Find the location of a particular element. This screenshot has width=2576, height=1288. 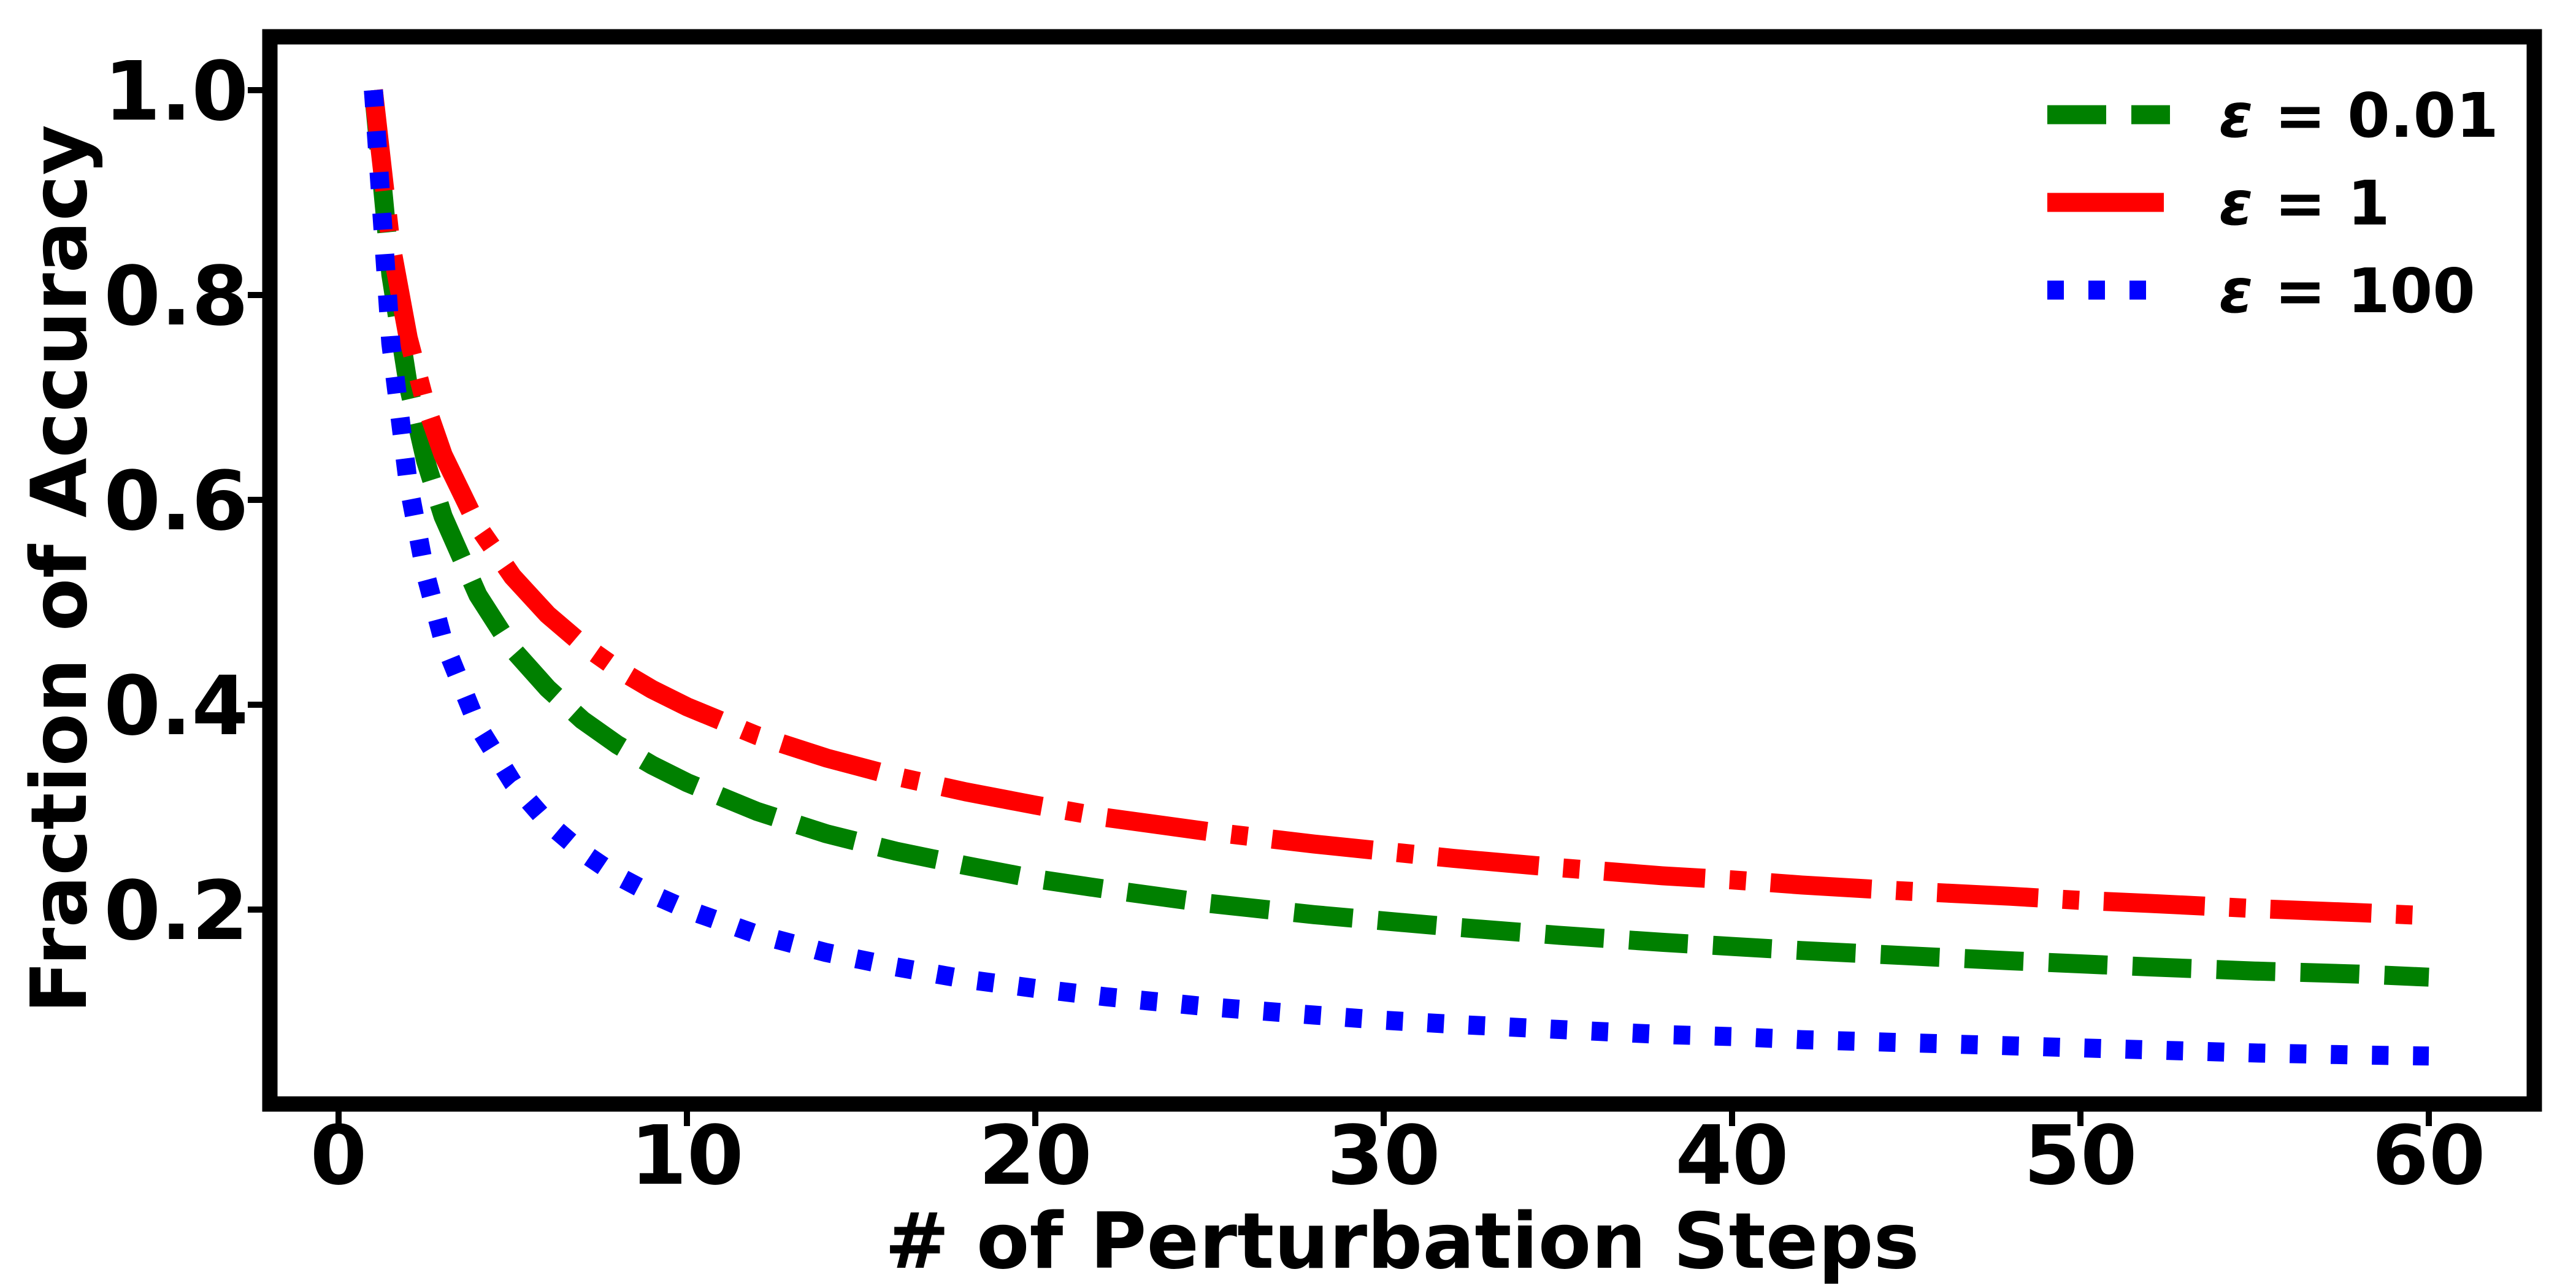

y-tick-labels: 1.0 0.8 0.6 0.4 0.2 is located at coordinates (176, 502).